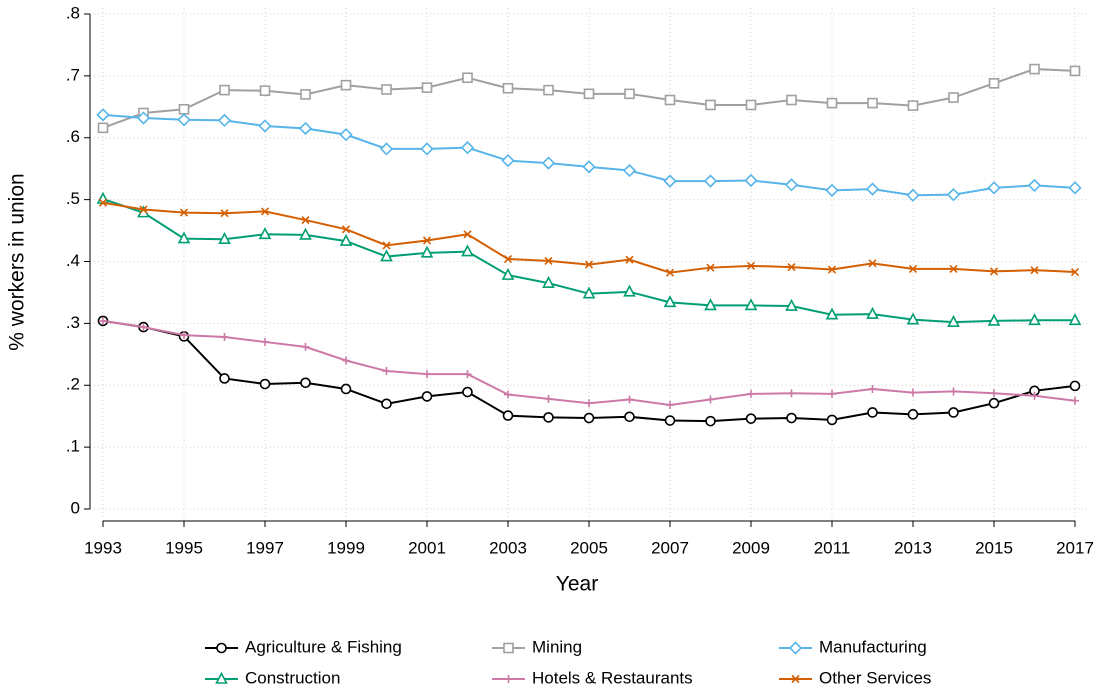 This screenshot has width=1099, height=695. I want to click on x-tick-label: 2013, so click(913, 547).